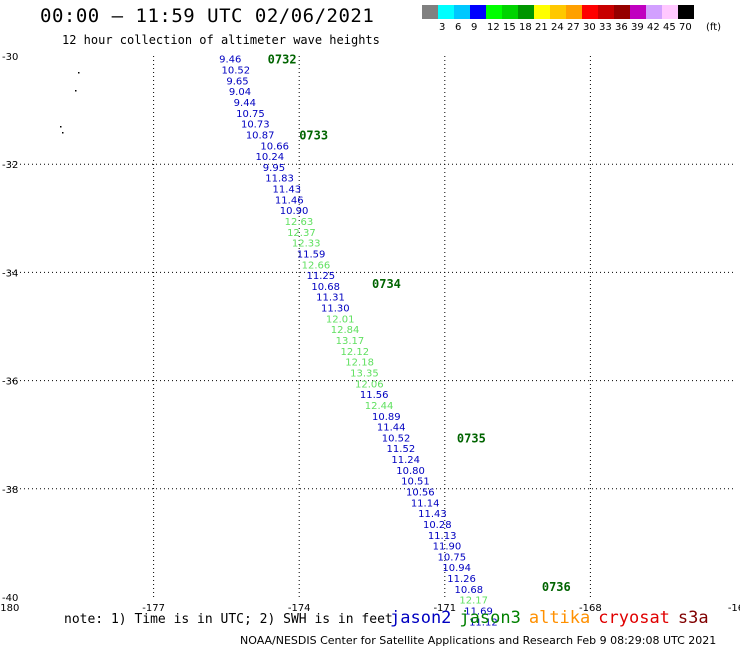 The width and height of the screenshot is (740, 650). I want to click on legend-swatch-label: 24, so click(557, 27).